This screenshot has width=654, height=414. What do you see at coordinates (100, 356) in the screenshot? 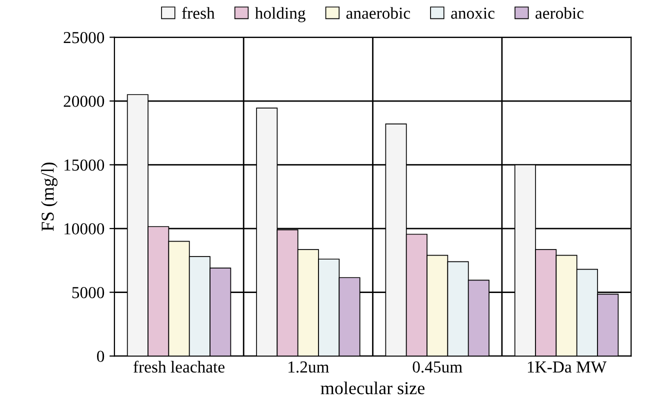
I see `y-tick-label: 0` at bounding box center [100, 356].